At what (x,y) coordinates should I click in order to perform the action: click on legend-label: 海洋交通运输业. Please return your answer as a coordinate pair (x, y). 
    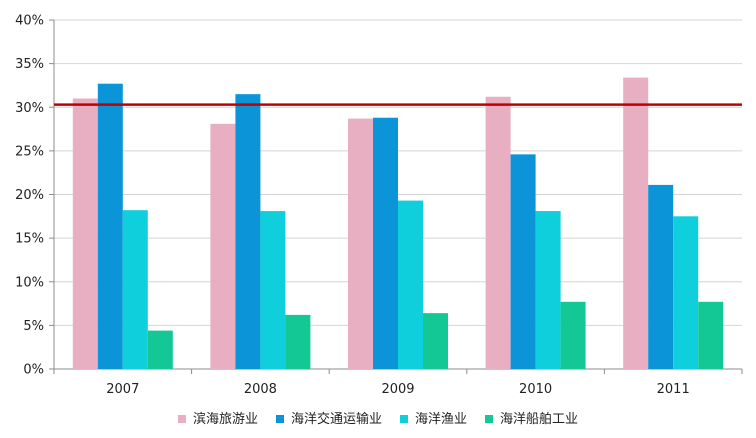
    Looking at the image, I should click on (336, 419).